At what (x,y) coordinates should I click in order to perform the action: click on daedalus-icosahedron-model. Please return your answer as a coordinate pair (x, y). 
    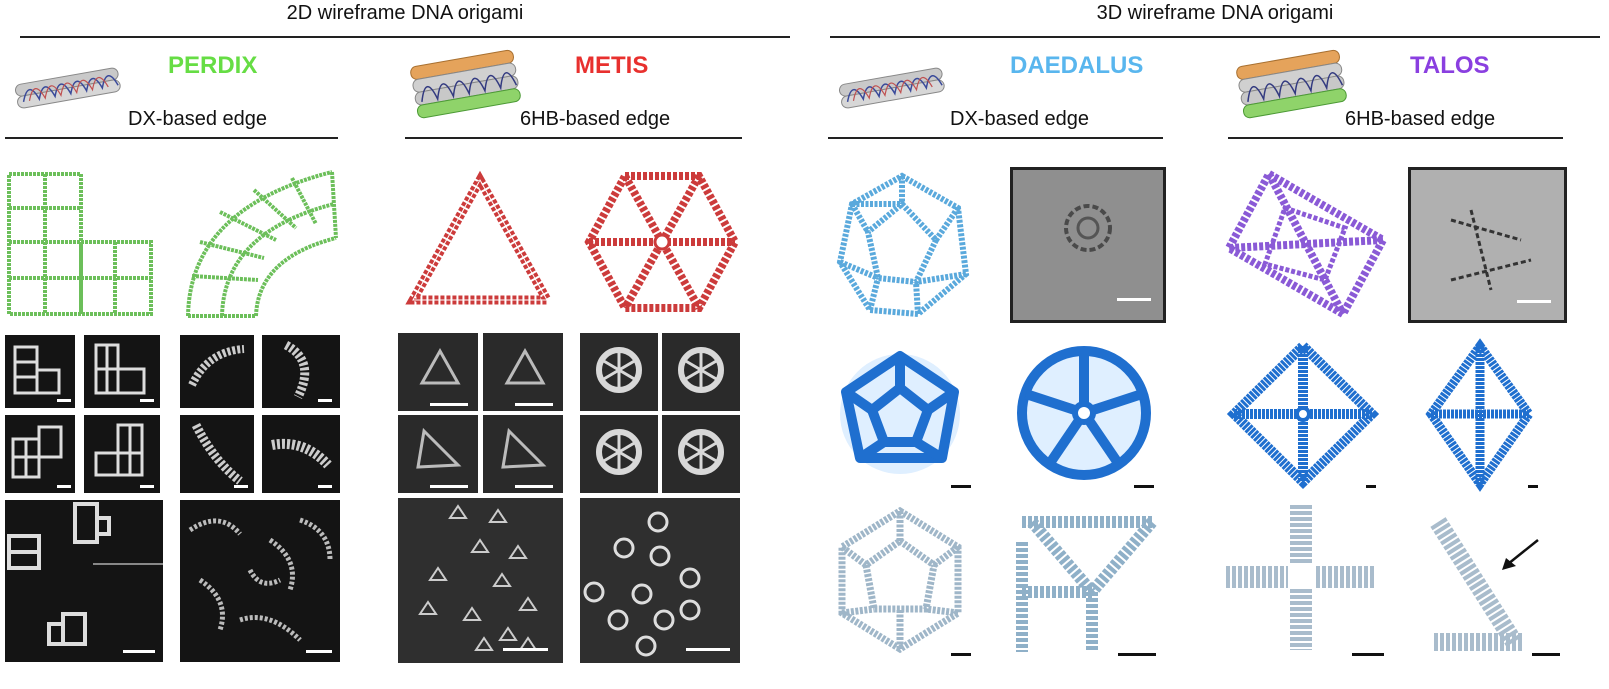
    Looking at the image, I should click on (903, 245).